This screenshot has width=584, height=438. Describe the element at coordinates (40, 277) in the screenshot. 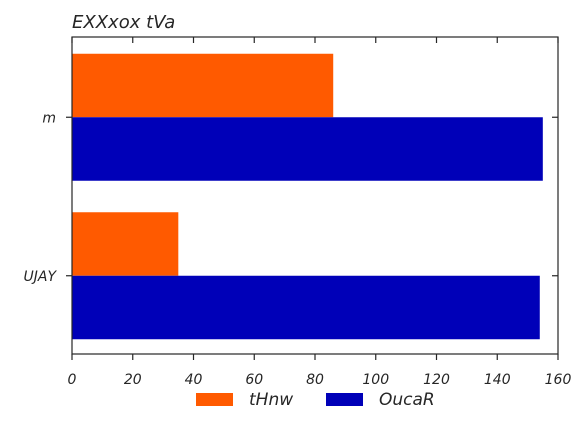

I see `y-tick-label: UJAY` at that location.